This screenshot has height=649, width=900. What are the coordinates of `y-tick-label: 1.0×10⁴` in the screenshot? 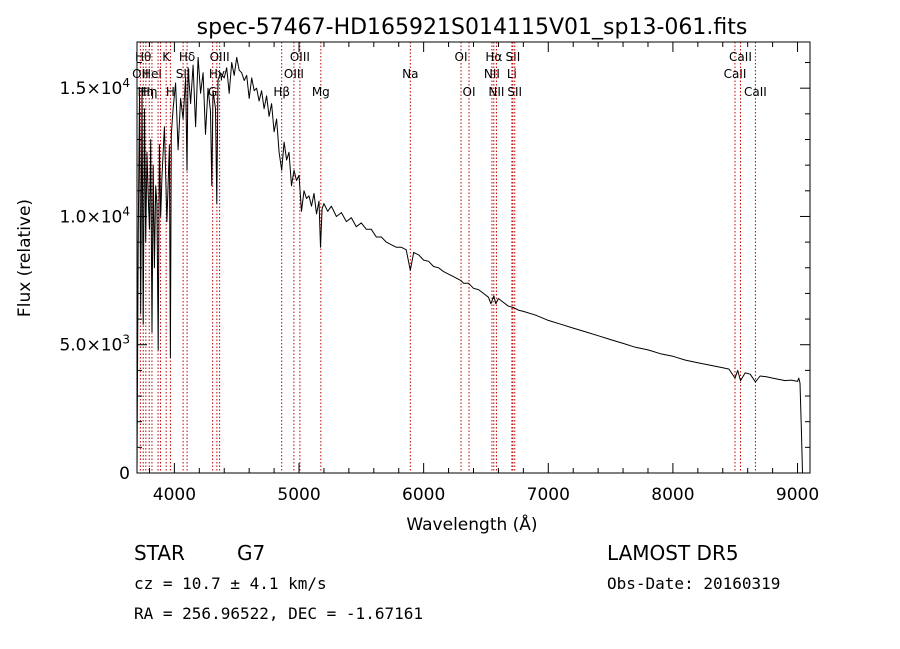 It's located at (94, 215).